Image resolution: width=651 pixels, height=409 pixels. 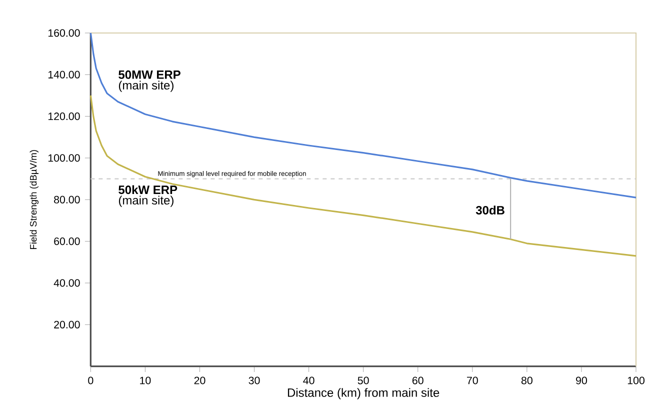 I want to click on x-tick-label: 90, so click(x=581, y=380).